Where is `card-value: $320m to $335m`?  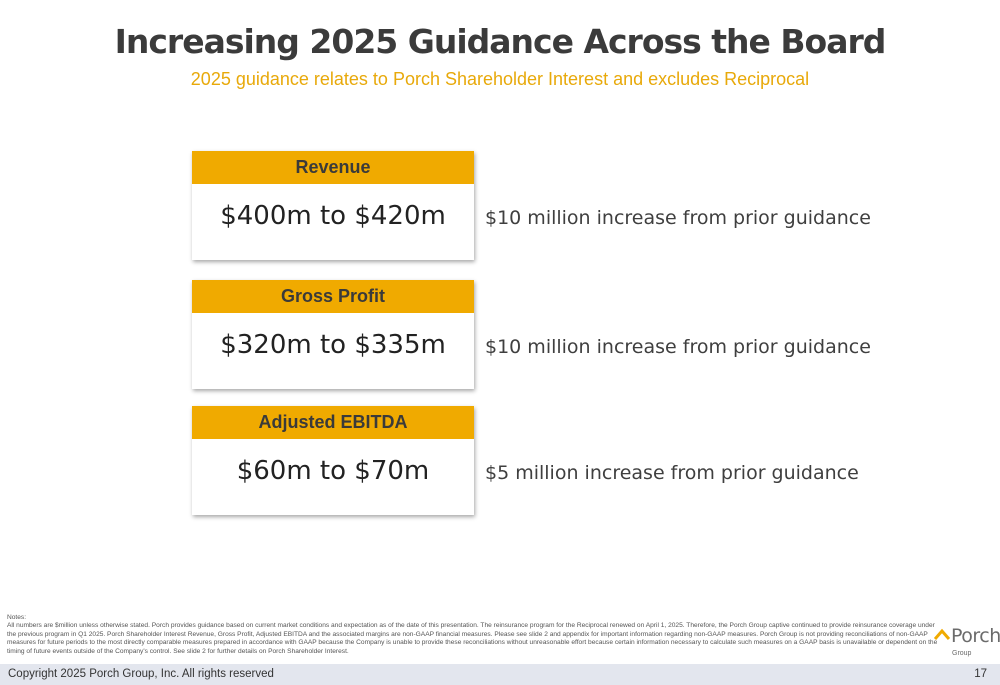 card-value: $320m to $335m is located at coordinates (333, 345).